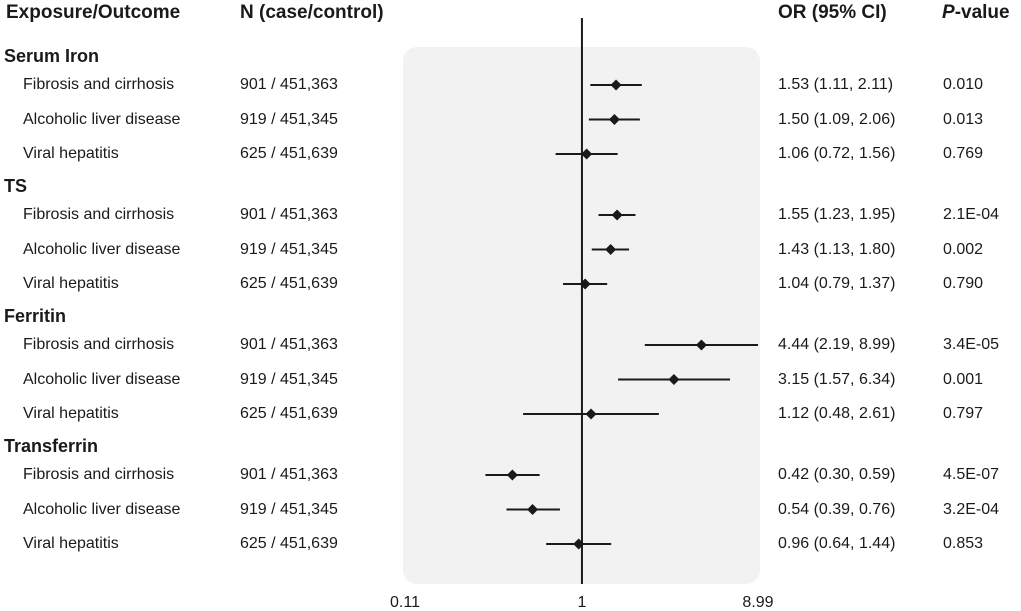 The width and height of the screenshot is (1021, 611). What do you see at coordinates (963, 283) in the screenshot?
I see `p-value: 0.790` at bounding box center [963, 283].